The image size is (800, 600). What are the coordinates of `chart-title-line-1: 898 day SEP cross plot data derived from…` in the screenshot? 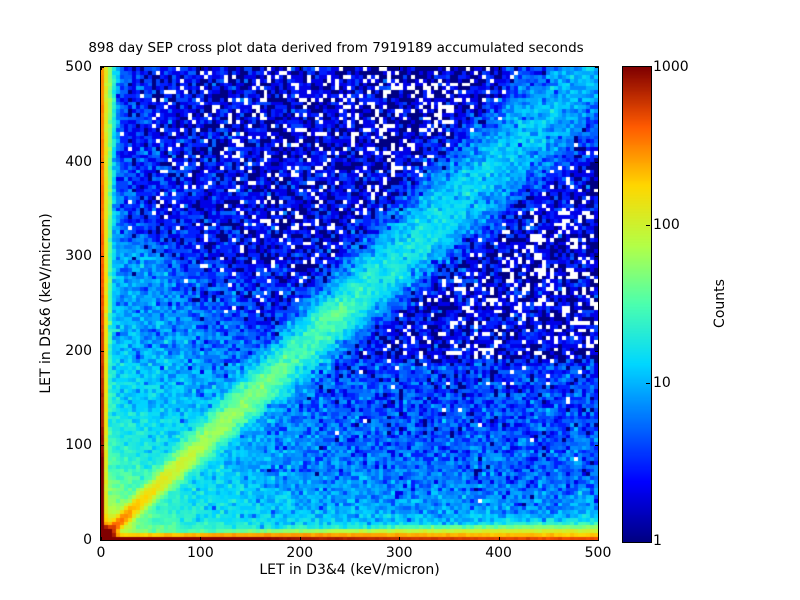 It's located at (336, 48).